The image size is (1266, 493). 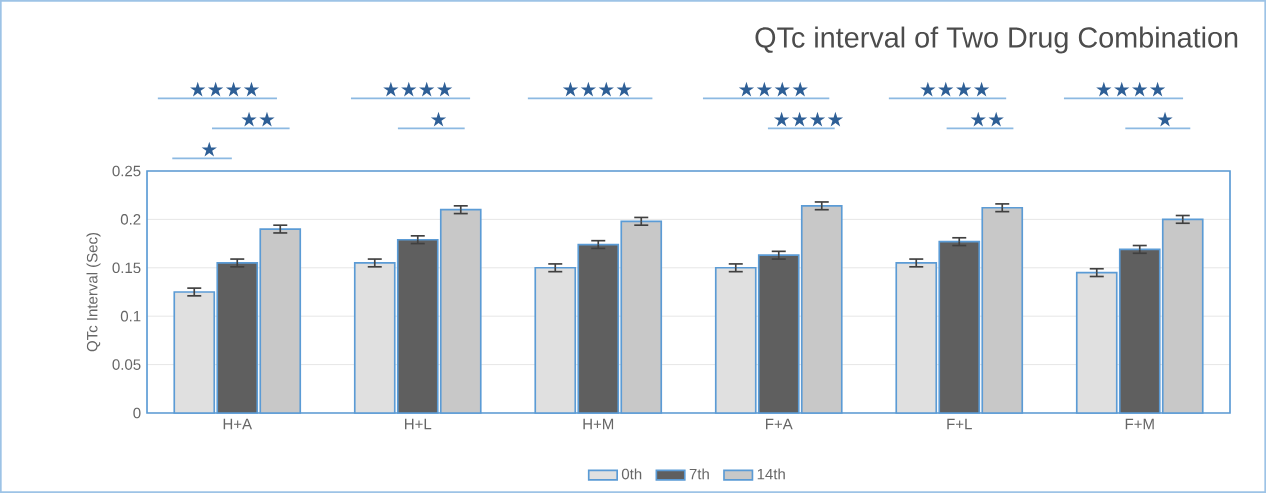 I want to click on y-tick-label: 0.25, so click(x=126, y=171).